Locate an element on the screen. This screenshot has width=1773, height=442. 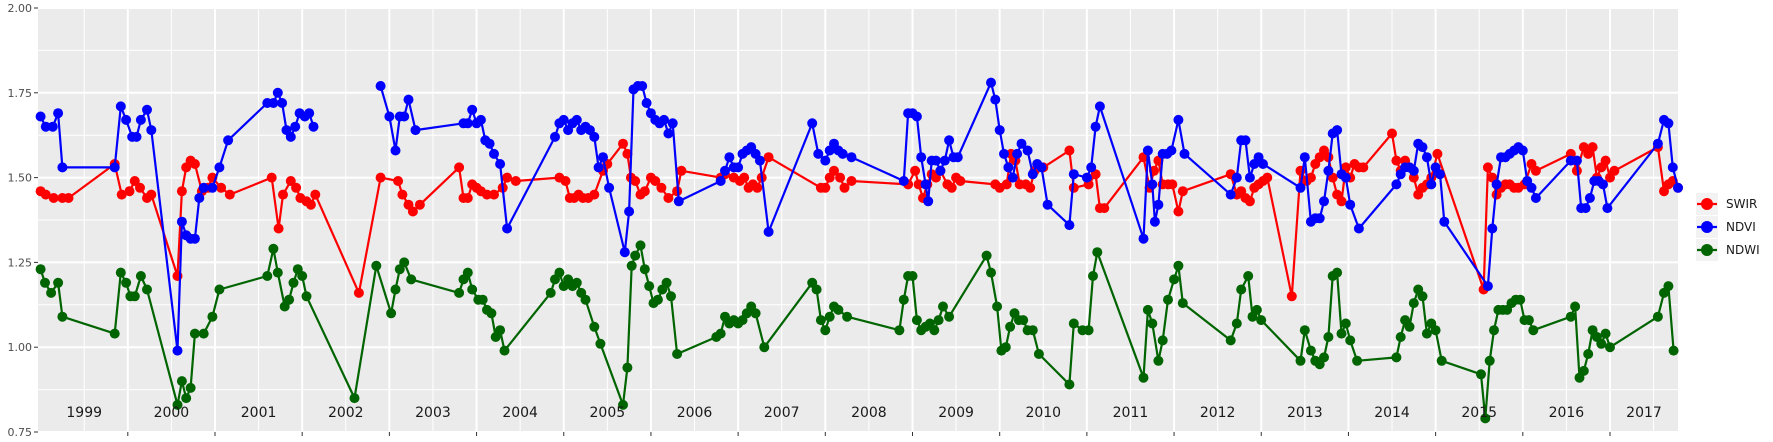
y-tick-label: 1.50 is located at coordinates (20, 178).